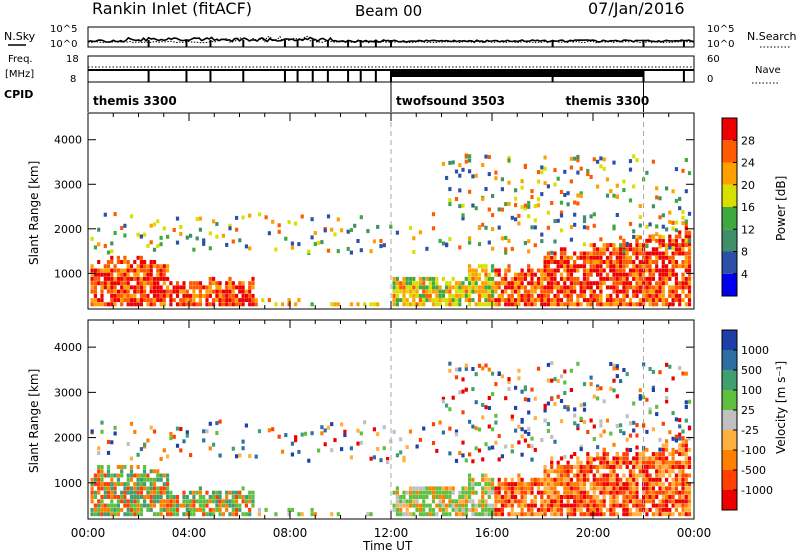 The image size is (800, 554). I want to click on power-cbar-swatch, so click(729, 218).